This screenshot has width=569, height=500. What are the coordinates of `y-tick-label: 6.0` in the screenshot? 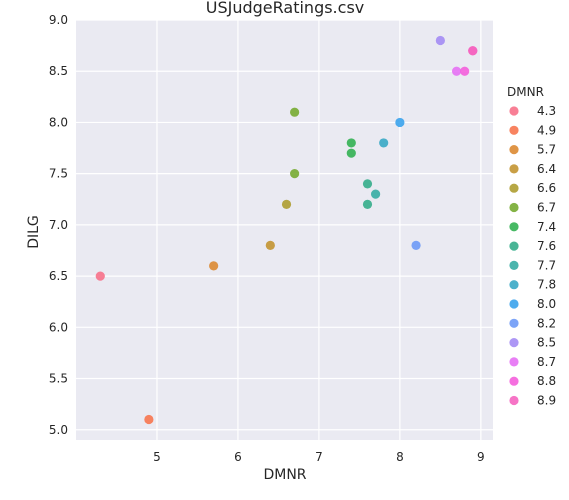 It's located at (58, 327).